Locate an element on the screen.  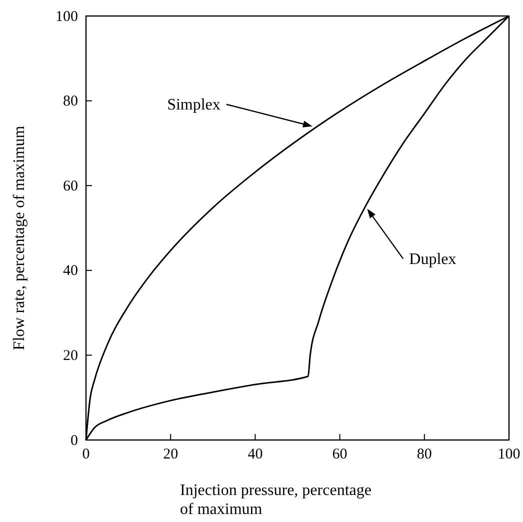
y-tick-label: 60 is located at coordinates (70, 186).